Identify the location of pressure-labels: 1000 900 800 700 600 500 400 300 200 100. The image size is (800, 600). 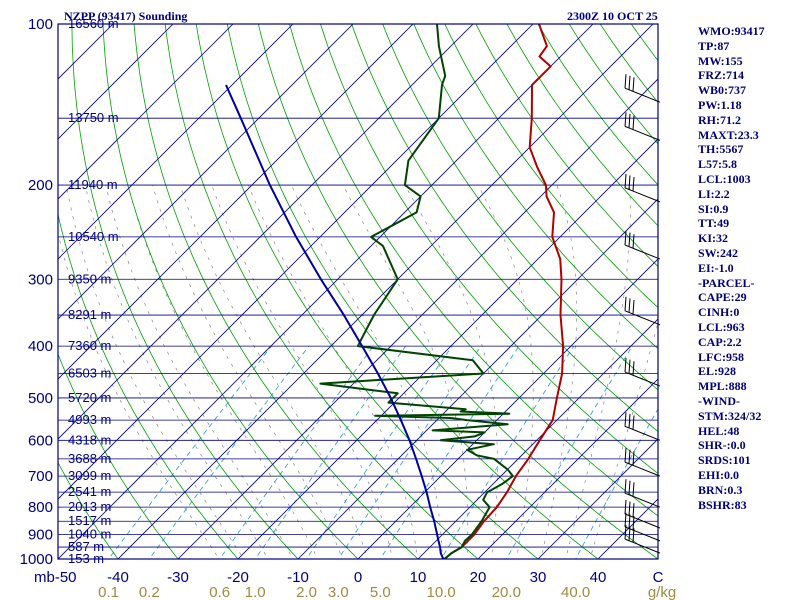
(36, 292).